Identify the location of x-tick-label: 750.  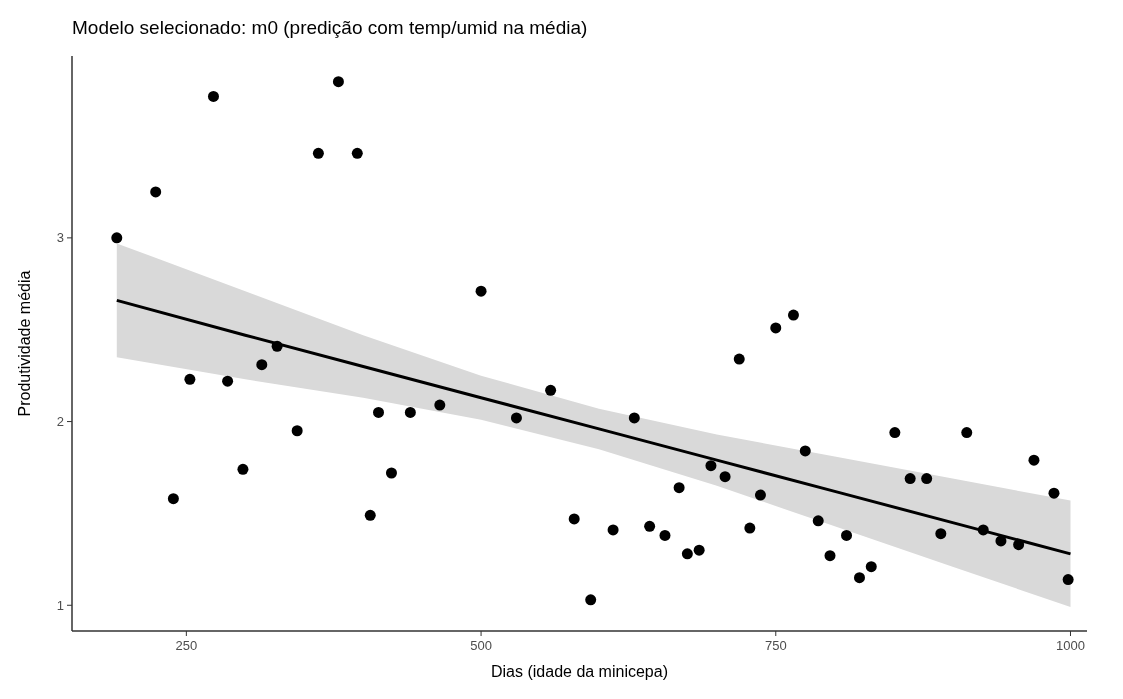
(775, 645).